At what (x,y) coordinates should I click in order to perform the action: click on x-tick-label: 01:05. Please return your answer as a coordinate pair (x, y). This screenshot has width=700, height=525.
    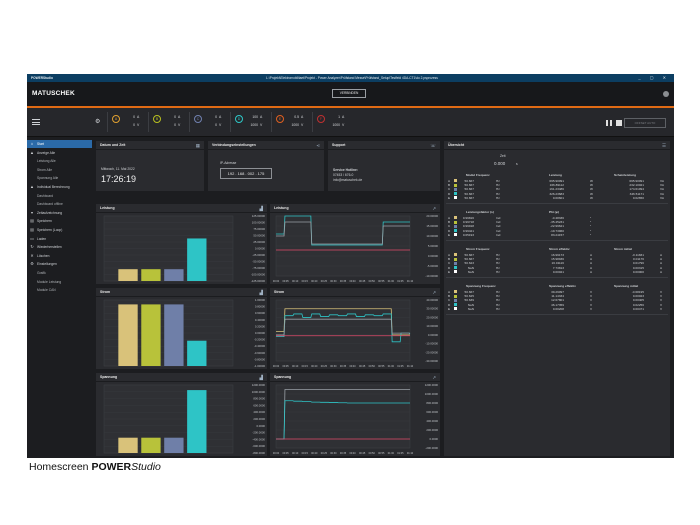
    Looking at the image, I should click on (400, 453).